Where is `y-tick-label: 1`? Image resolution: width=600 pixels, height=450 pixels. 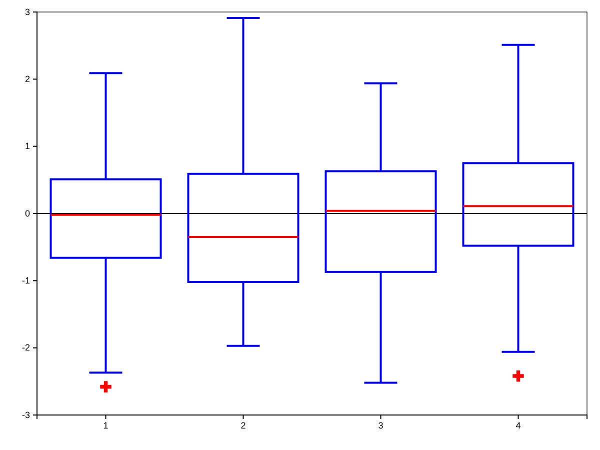
y-tick-label: 1 is located at coordinates (27, 146).